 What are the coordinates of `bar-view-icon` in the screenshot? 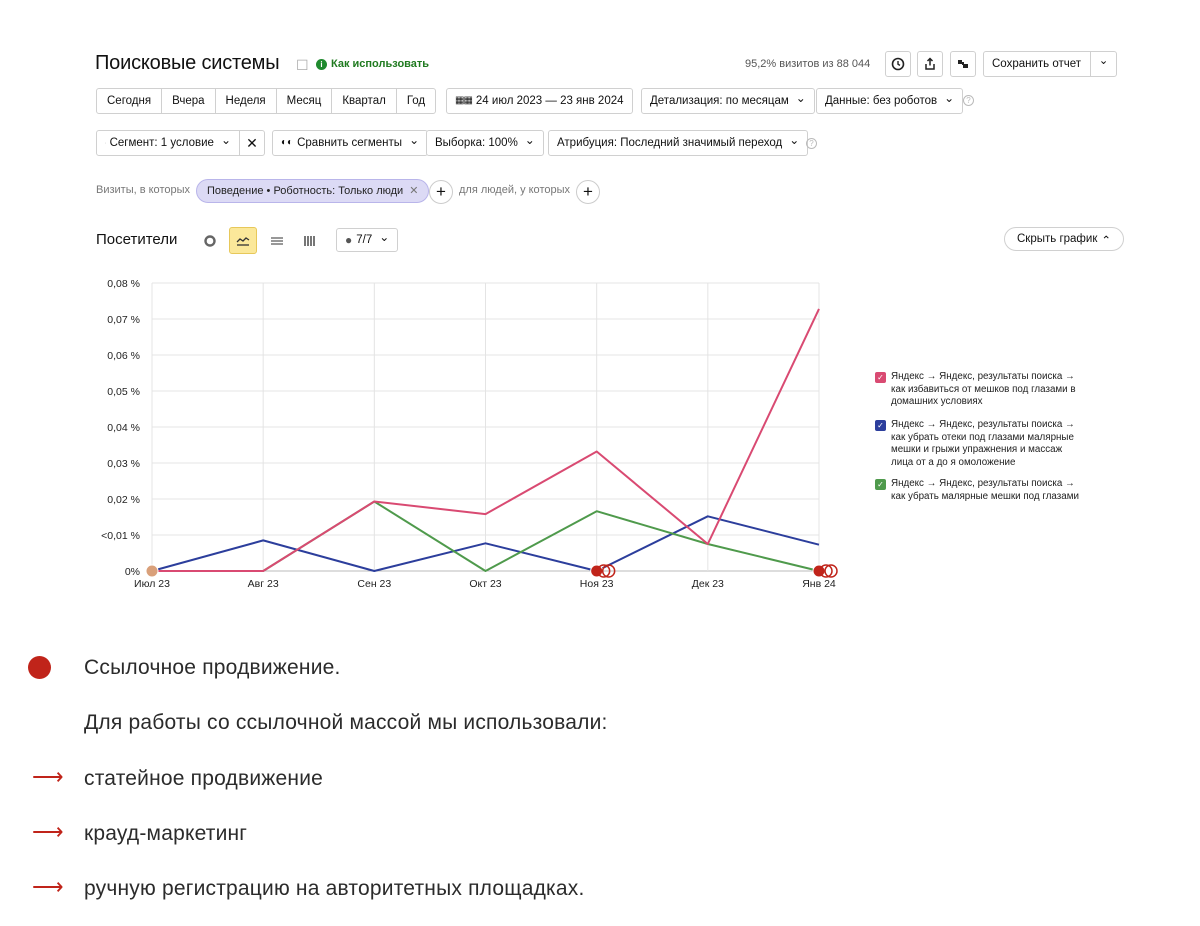 It's located at (310, 240).